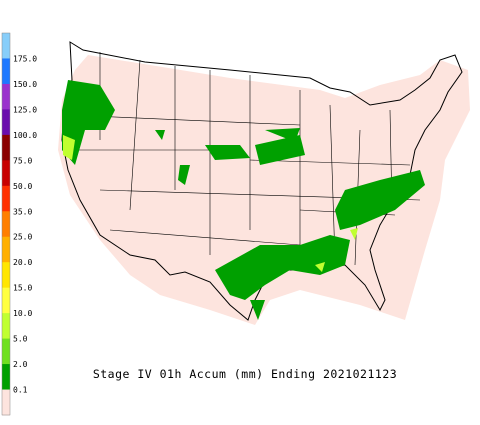 The width and height of the screenshot is (480, 425). I want to click on legend-label: 175.0, so click(25, 58).